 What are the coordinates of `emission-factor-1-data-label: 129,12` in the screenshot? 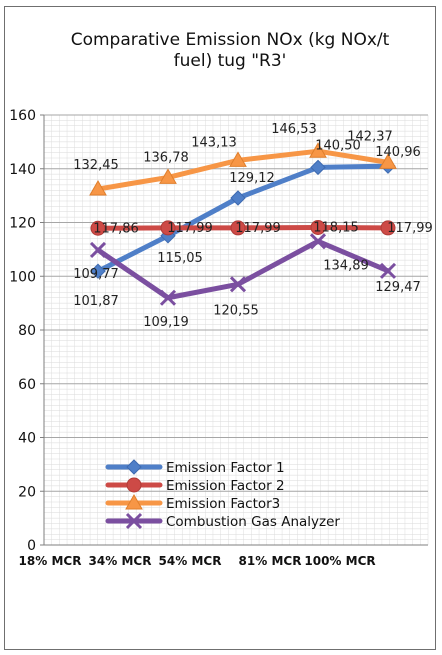 It's located at (252, 178).